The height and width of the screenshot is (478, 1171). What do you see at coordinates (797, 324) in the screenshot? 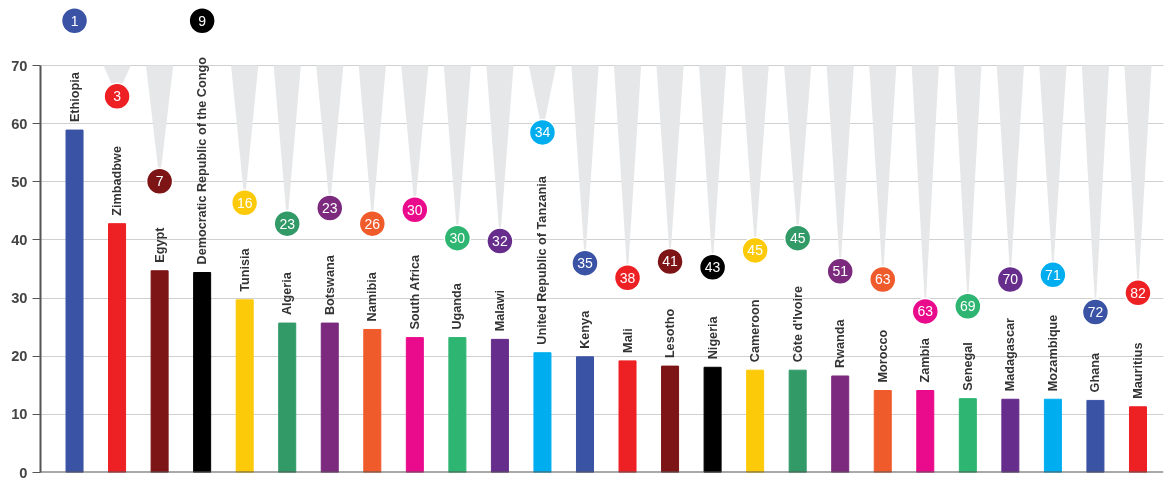
I see `x-tick-label: Côte d'Ivoire` at bounding box center [797, 324].